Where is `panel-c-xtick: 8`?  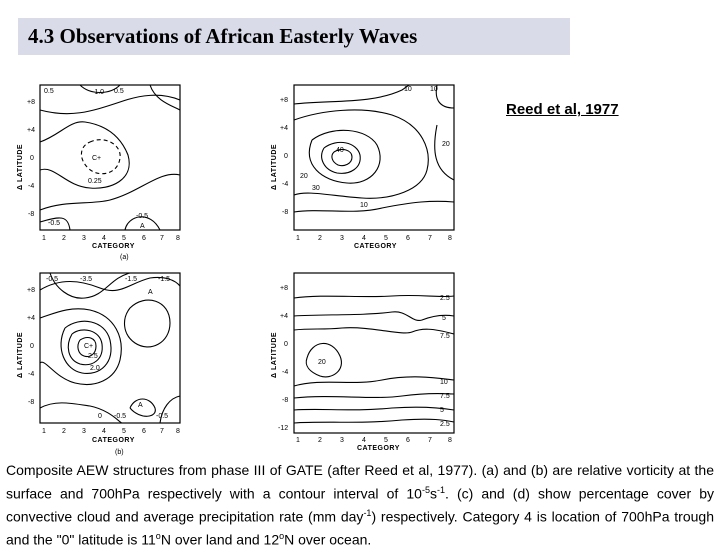 panel-c-xtick: 8 is located at coordinates (450, 238).